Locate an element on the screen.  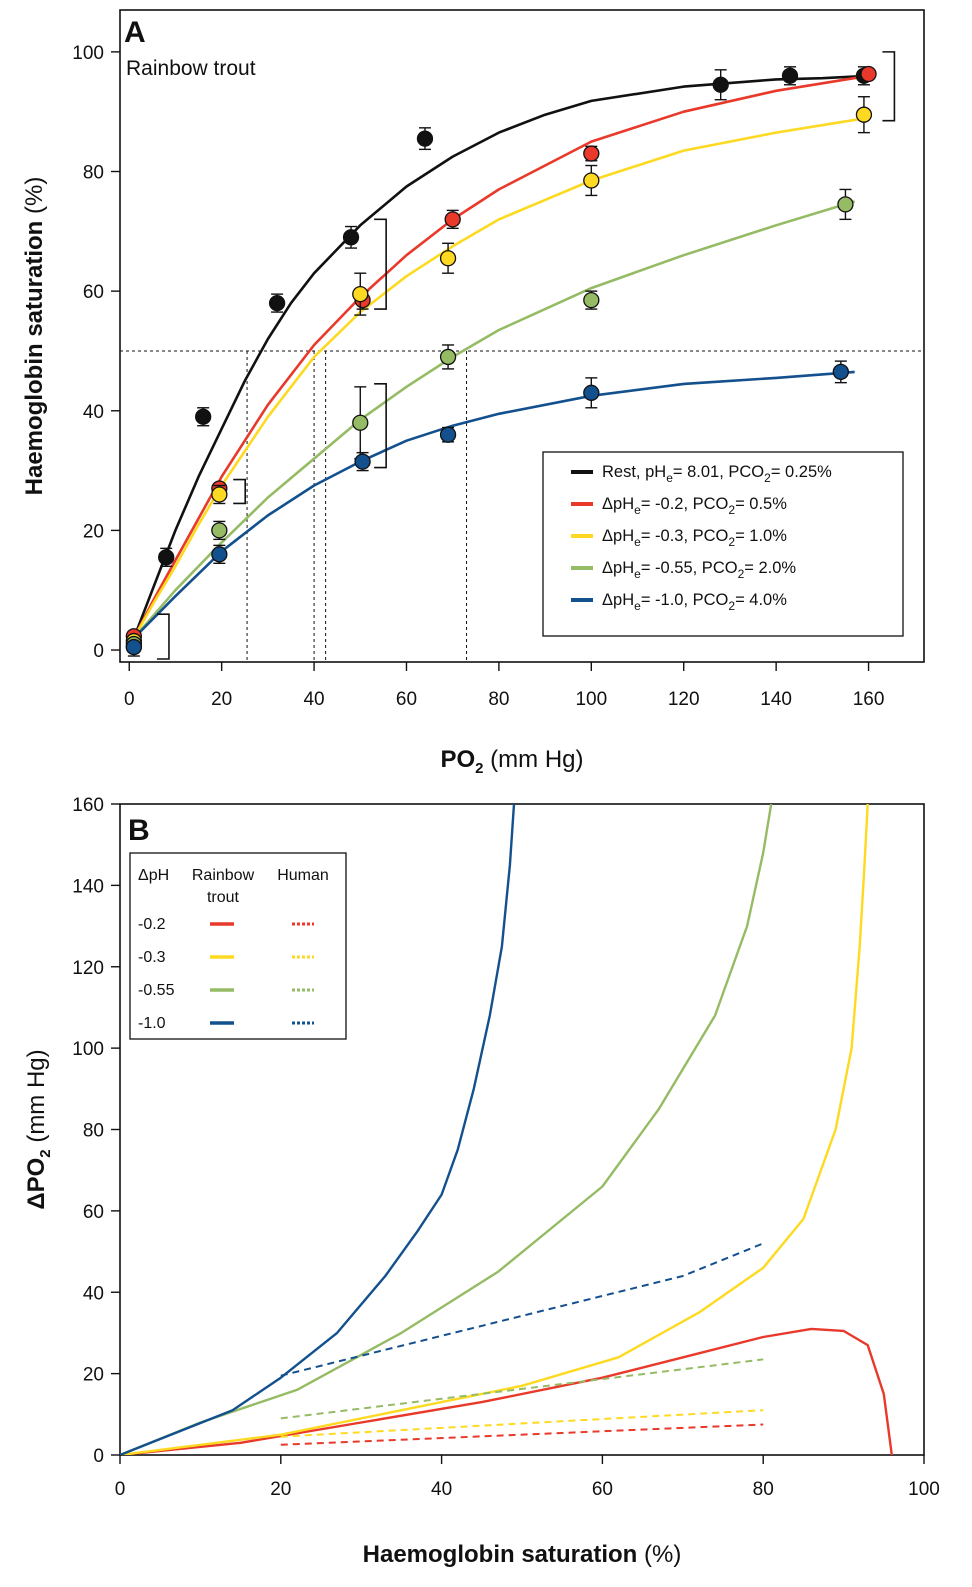
y-axis-title-sub: 2 is located at coordinates (45, 1153).